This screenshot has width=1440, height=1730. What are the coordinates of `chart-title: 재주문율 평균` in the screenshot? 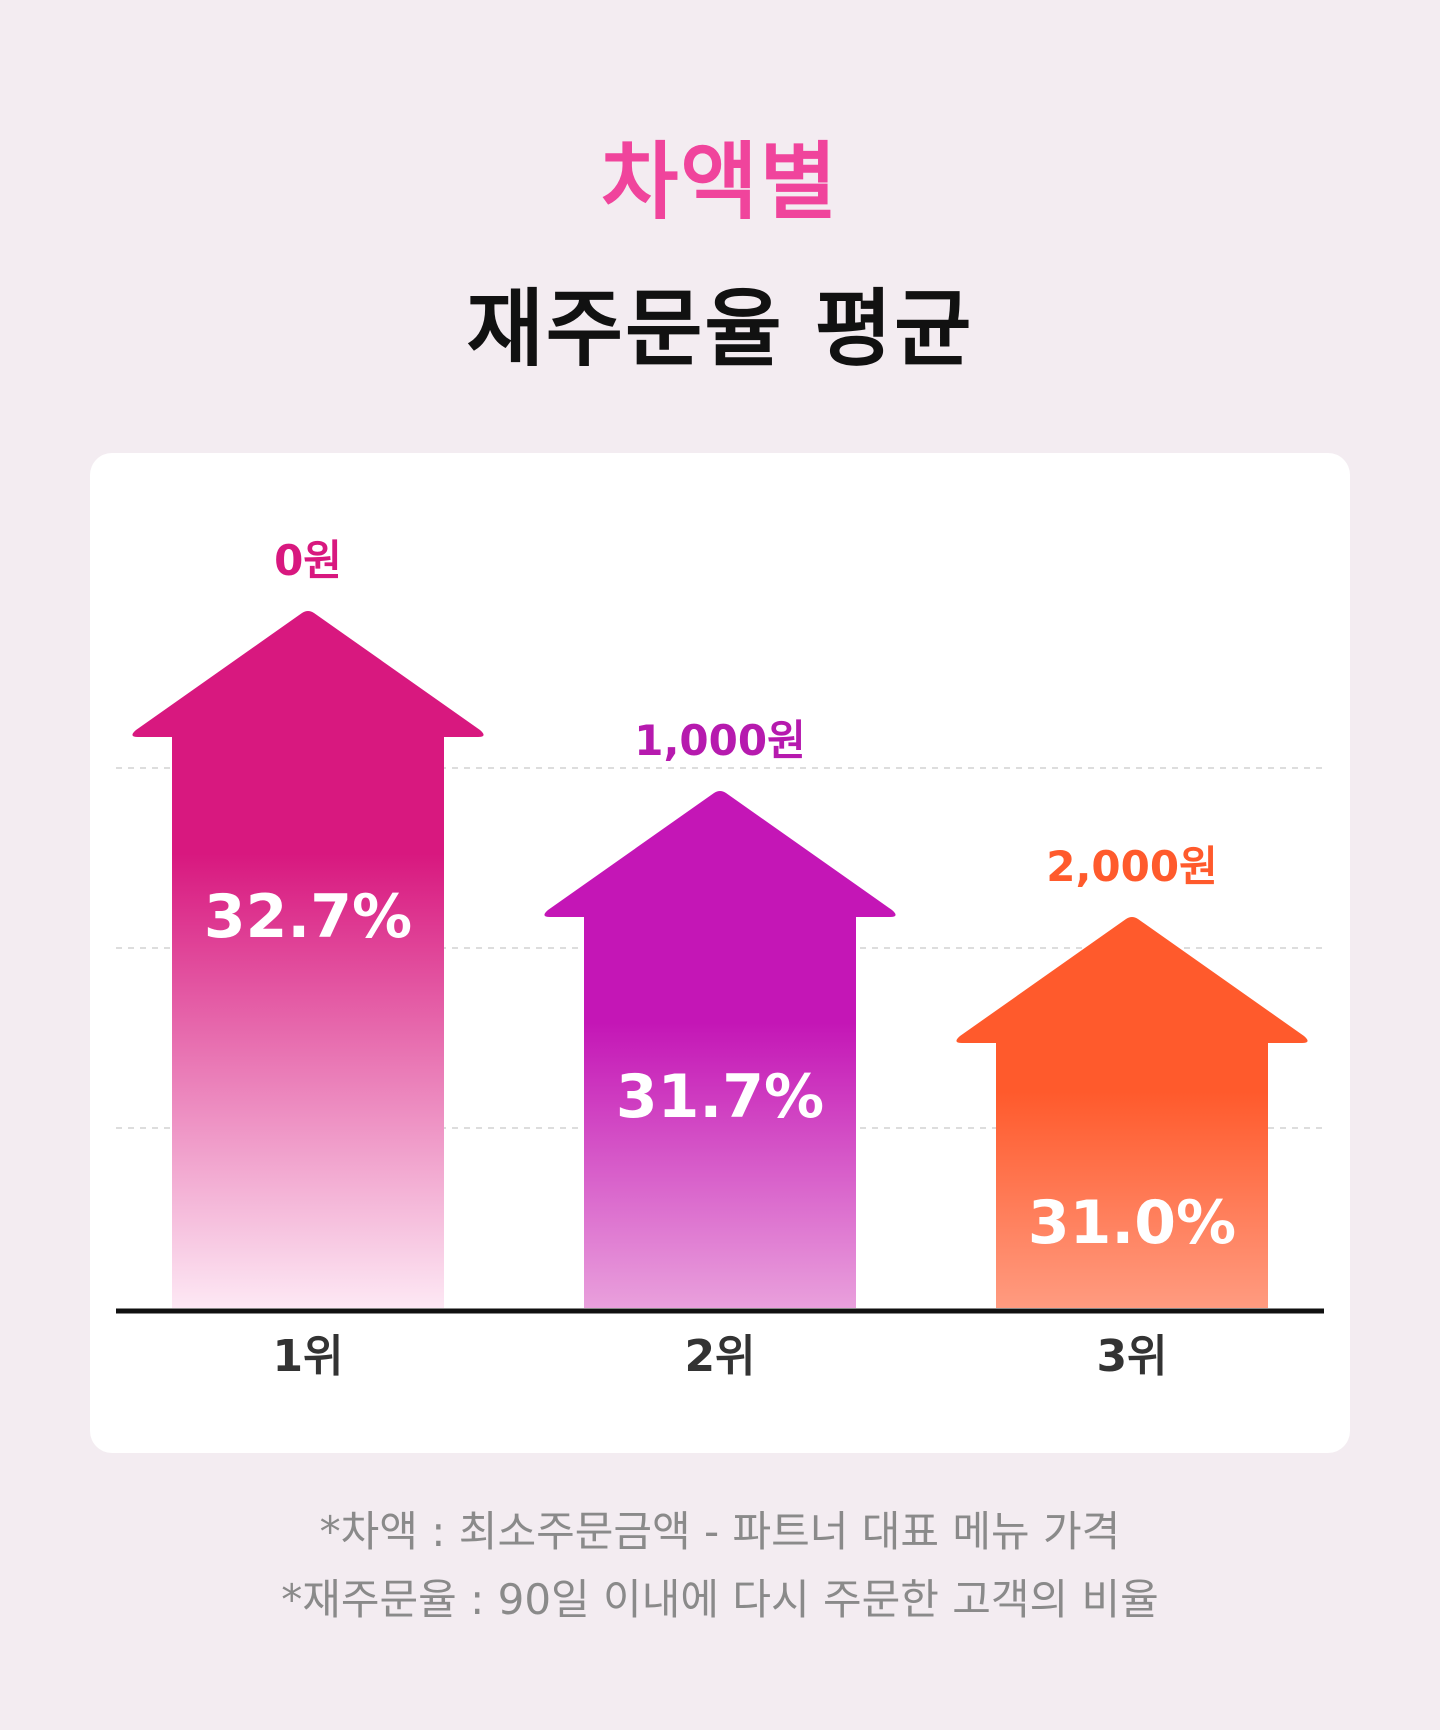 It's located at (720, 329).